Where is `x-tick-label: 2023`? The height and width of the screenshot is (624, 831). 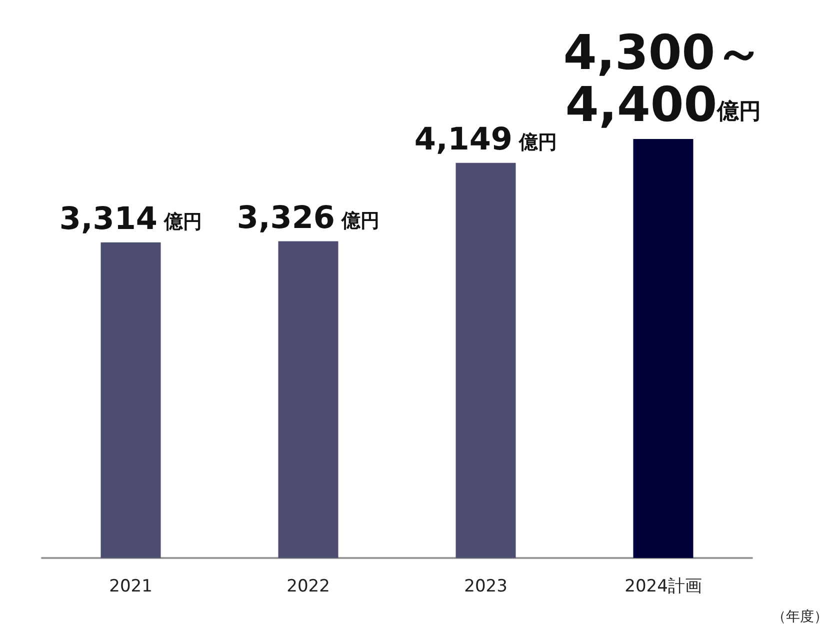
x-tick-label: 2023 is located at coordinates (486, 586).